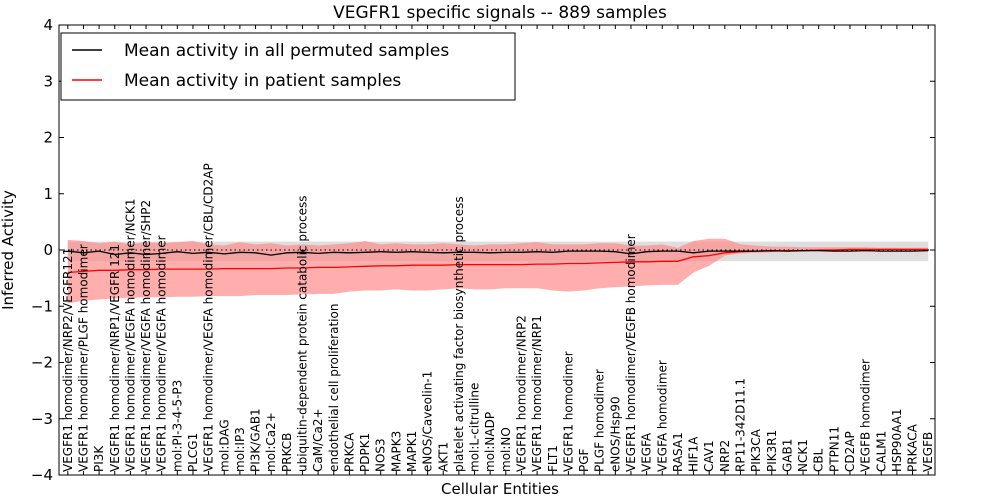 The height and width of the screenshot is (500, 1000). What do you see at coordinates (725, 456) in the screenshot?
I see `x-tick-label: NRP2` at bounding box center [725, 456].